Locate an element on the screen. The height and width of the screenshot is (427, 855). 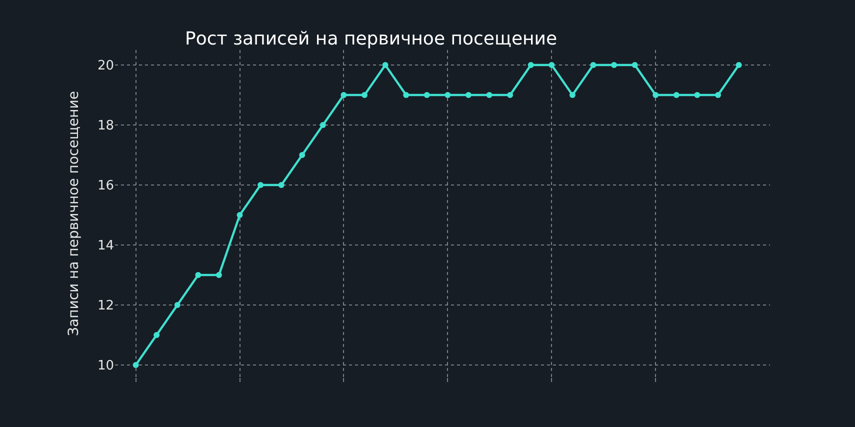
y-tick-label: 18 is located at coordinates (105, 126).